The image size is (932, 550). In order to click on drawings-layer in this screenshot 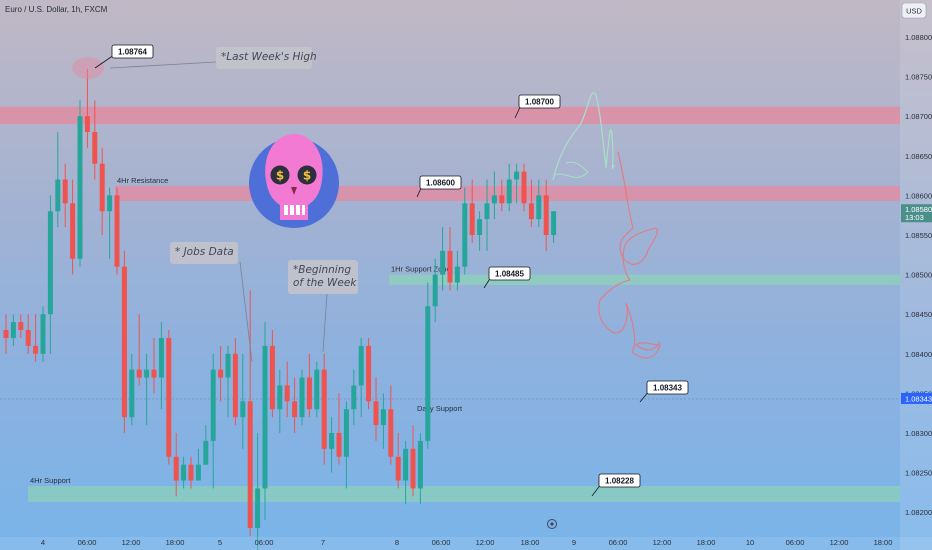, I will do `click(606, 225)`.